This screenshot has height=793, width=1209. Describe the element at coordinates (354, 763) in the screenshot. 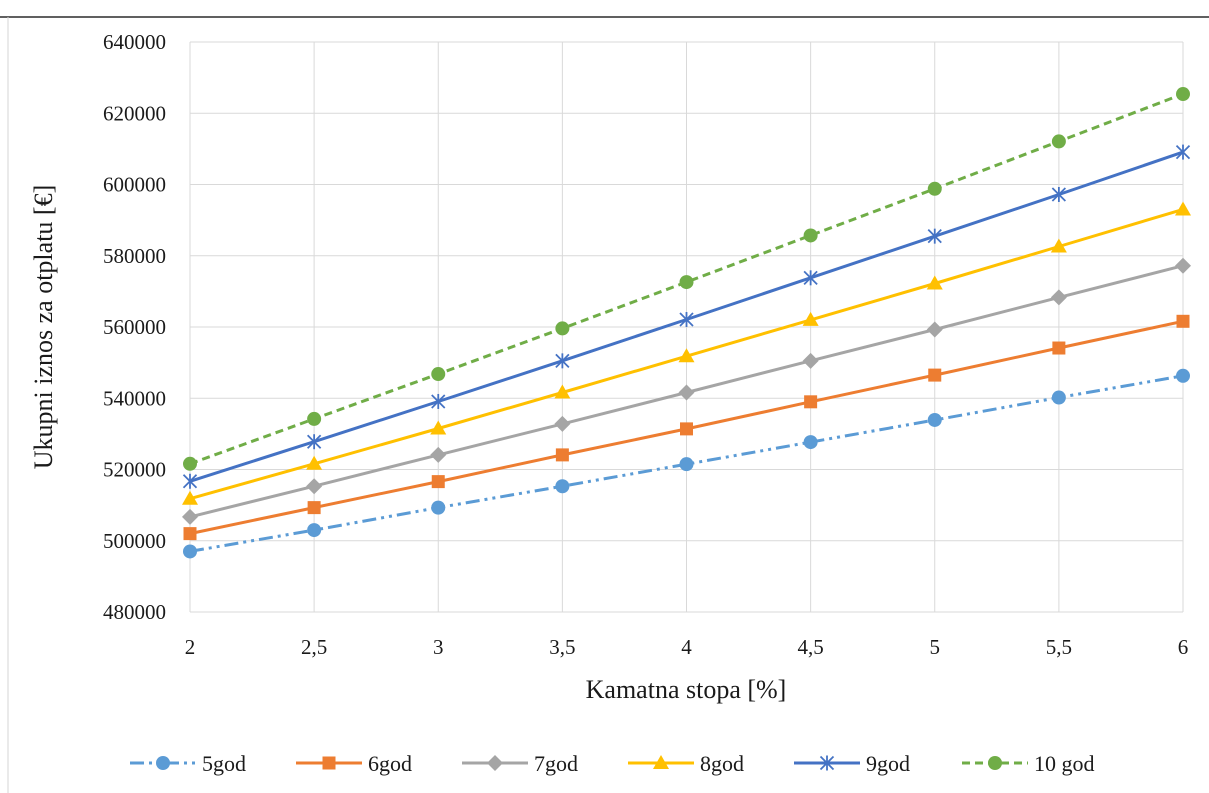

I see `legend-item: 6god` at that location.